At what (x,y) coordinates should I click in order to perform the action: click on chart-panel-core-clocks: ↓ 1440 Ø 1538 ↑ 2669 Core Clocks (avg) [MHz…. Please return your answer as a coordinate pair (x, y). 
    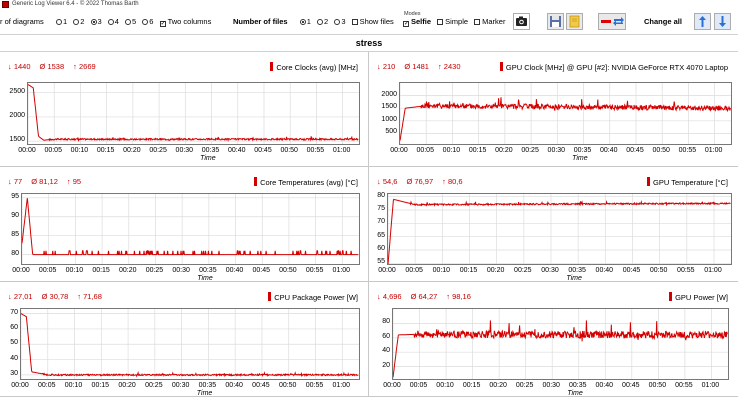
    Looking at the image, I should click on (184, 109).